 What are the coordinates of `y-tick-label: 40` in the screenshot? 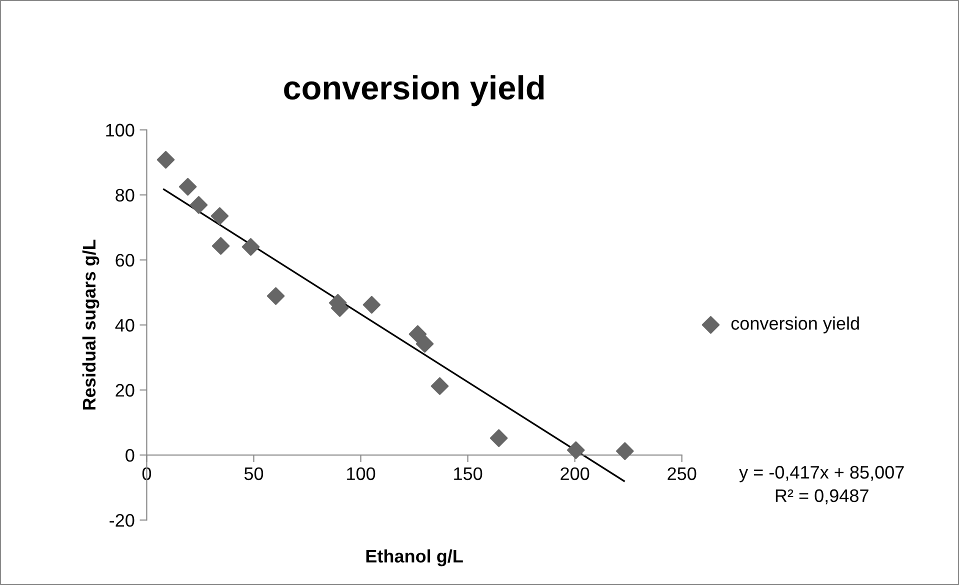 It's located at (124, 325).